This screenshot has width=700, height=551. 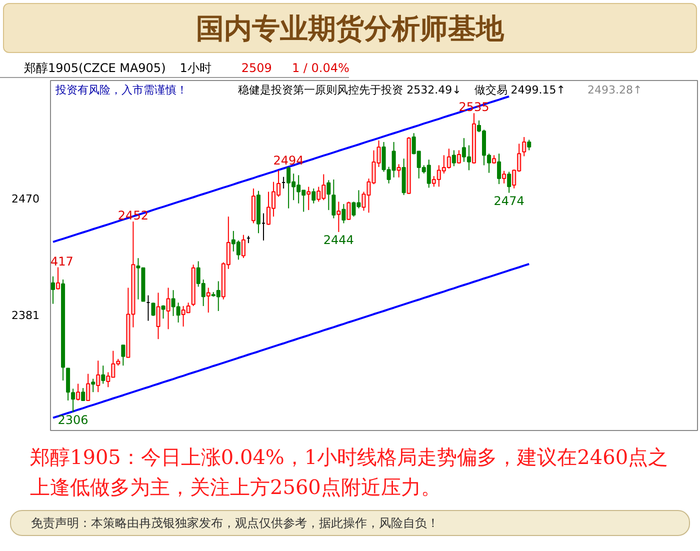 I want to click on chart-title: 国内专业期货分析师基地, so click(x=350, y=28).